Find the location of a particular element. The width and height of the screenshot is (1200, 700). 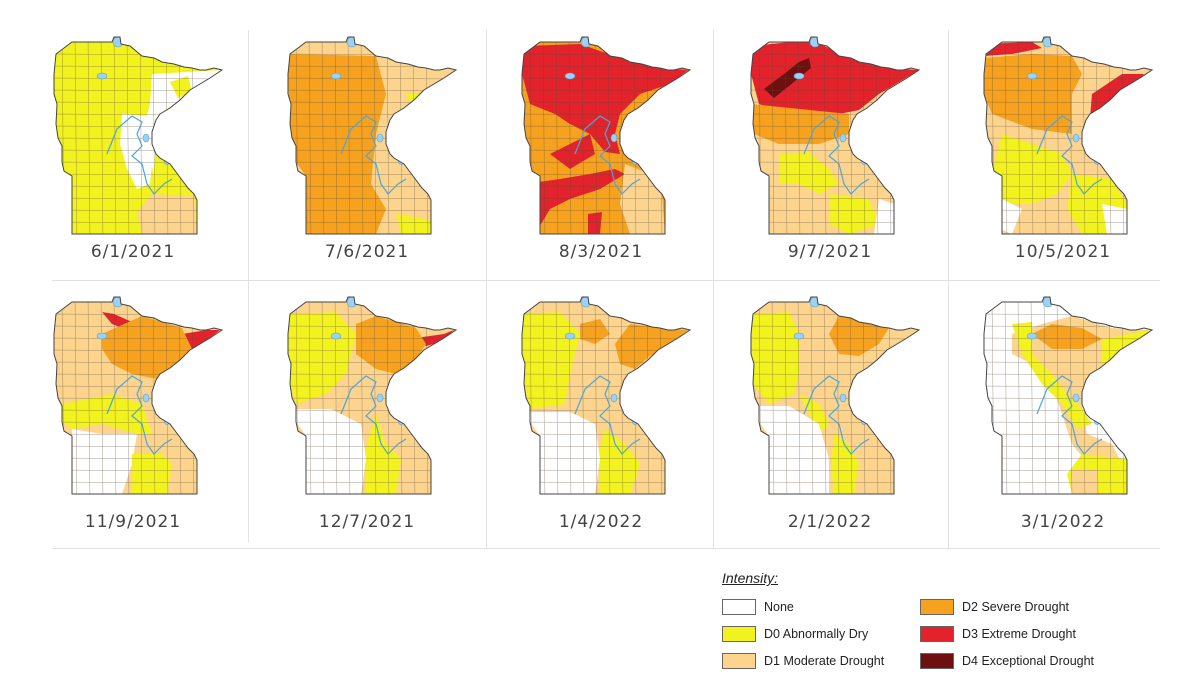

county-lines is located at coordinates (372, 395).